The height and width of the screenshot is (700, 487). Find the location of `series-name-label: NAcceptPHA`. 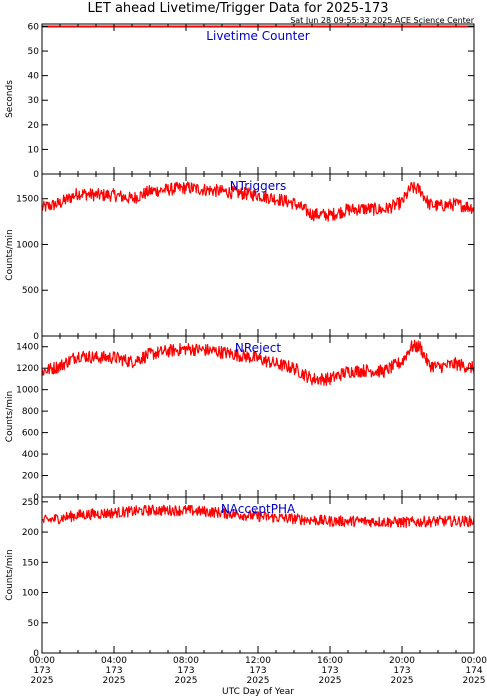

series-name-label: NAcceptPHA is located at coordinates (258, 509).